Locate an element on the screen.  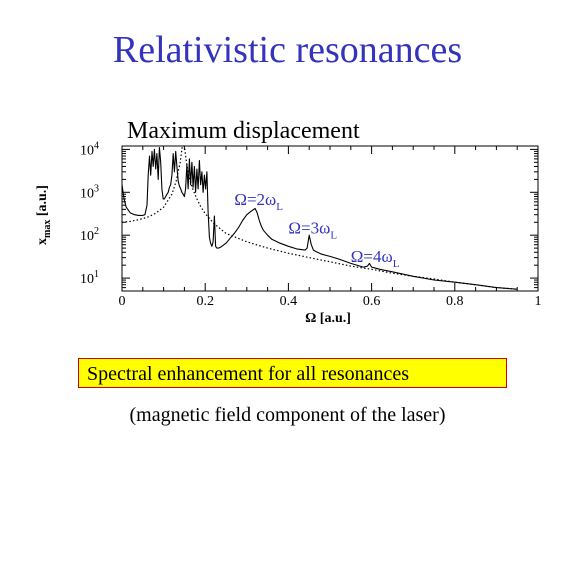
y-tick-label: 10³ is located at coordinates (89, 192).